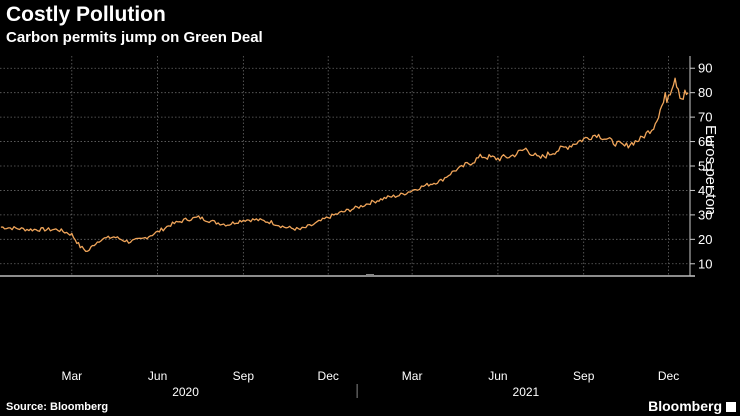 The height and width of the screenshot is (416, 740). I want to click on y-tick-label: 30, so click(705, 214).